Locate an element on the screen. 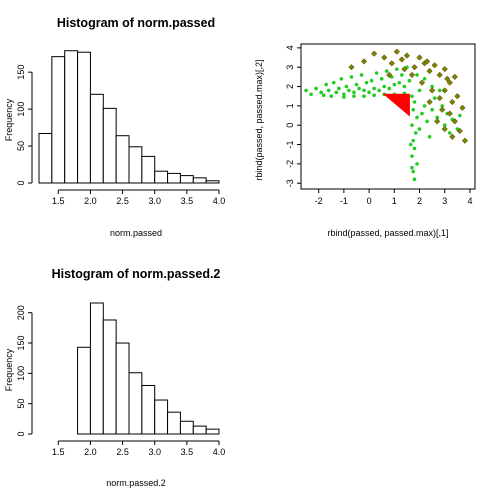 This screenshot has width=500, height=500. y-tick-label: 0 is located at coordinates (21, 182).